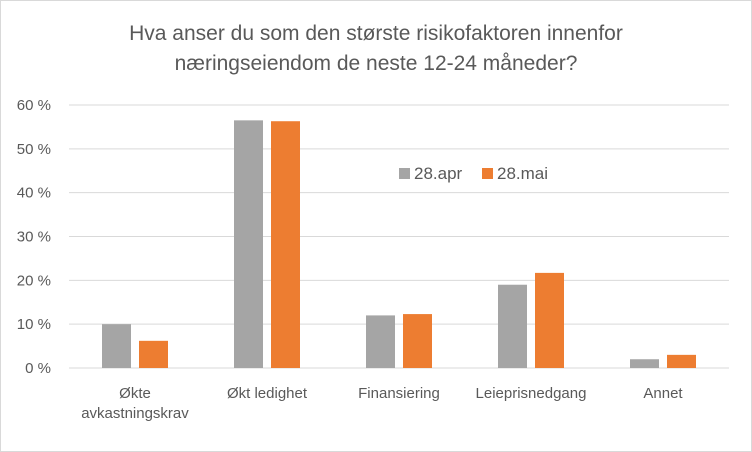 This screenshot has width=752, height=452. I want to click on y-tick-label-30: 30 %, so click(34, 237).